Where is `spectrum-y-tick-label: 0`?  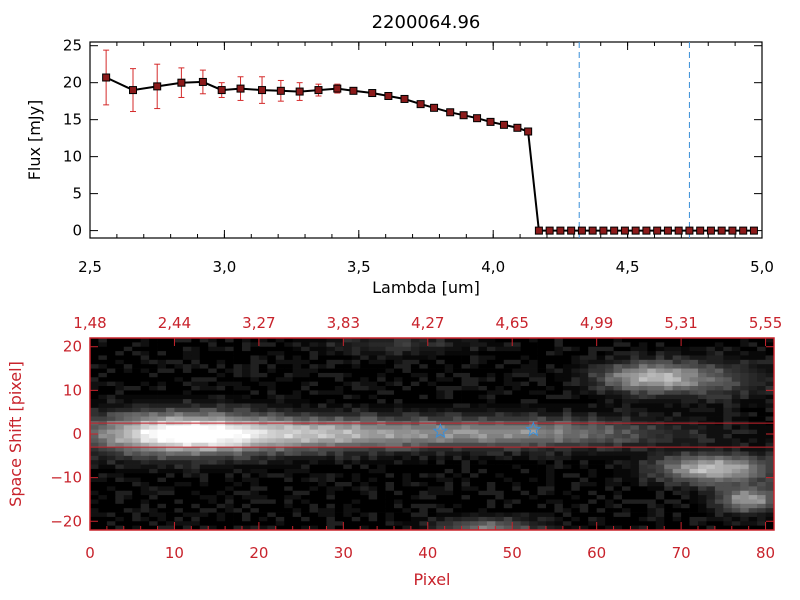
spectrum-y-tick-label: 0 is located at coordinates (77, 231).